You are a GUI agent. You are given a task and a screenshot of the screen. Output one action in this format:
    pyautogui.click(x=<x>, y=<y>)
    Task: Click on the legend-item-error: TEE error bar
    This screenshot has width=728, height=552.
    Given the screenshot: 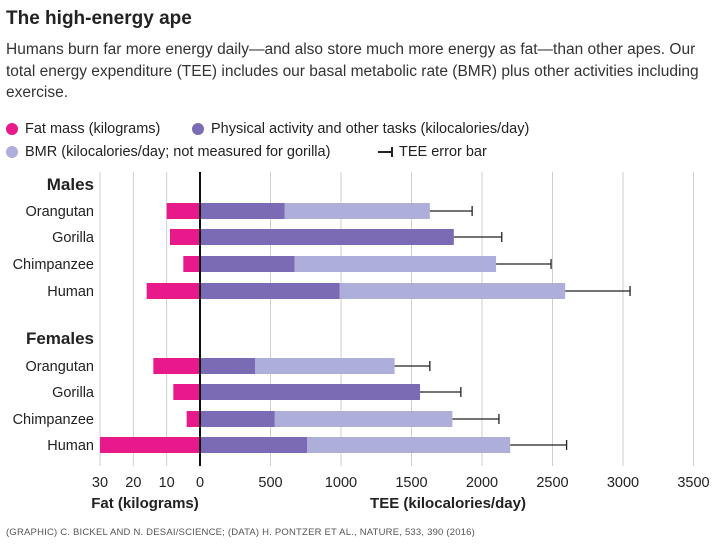 What is the action you would take?
    pyautogui.click(x=432, y=152)
    